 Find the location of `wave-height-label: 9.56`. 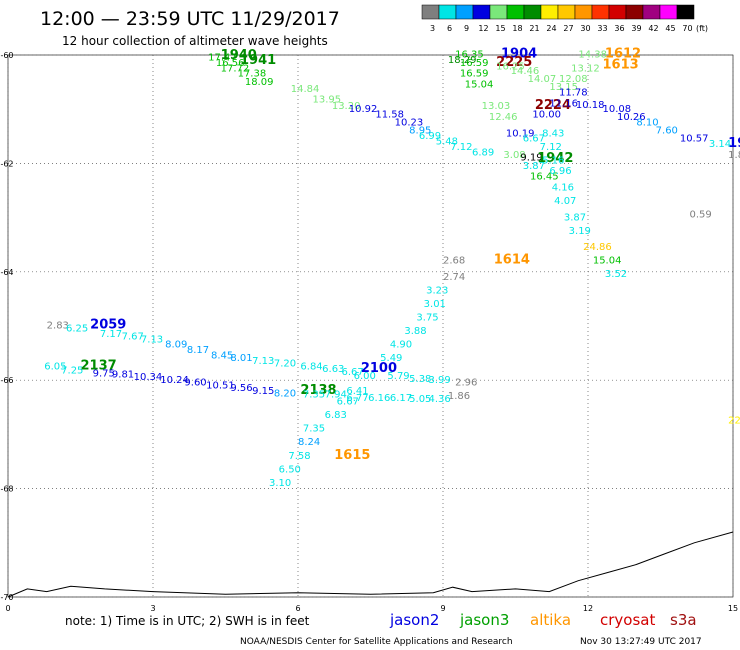

wave-height-label: 9.56 is located at coordinates (241, 388).